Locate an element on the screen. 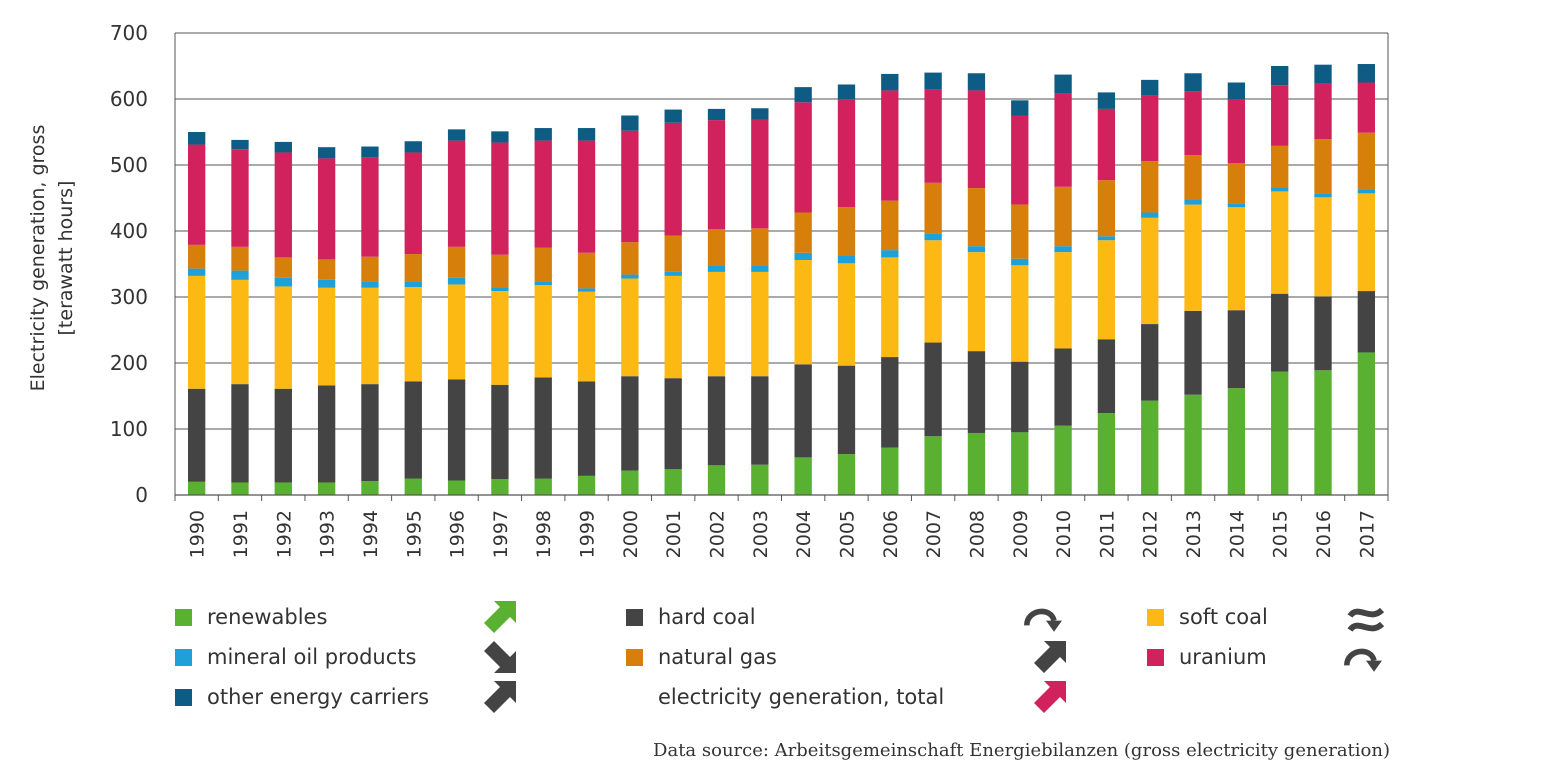 The width and height of the screenshot is (1545, 775). legend-item-renewables: renewables is located at coordinates (251, 617).